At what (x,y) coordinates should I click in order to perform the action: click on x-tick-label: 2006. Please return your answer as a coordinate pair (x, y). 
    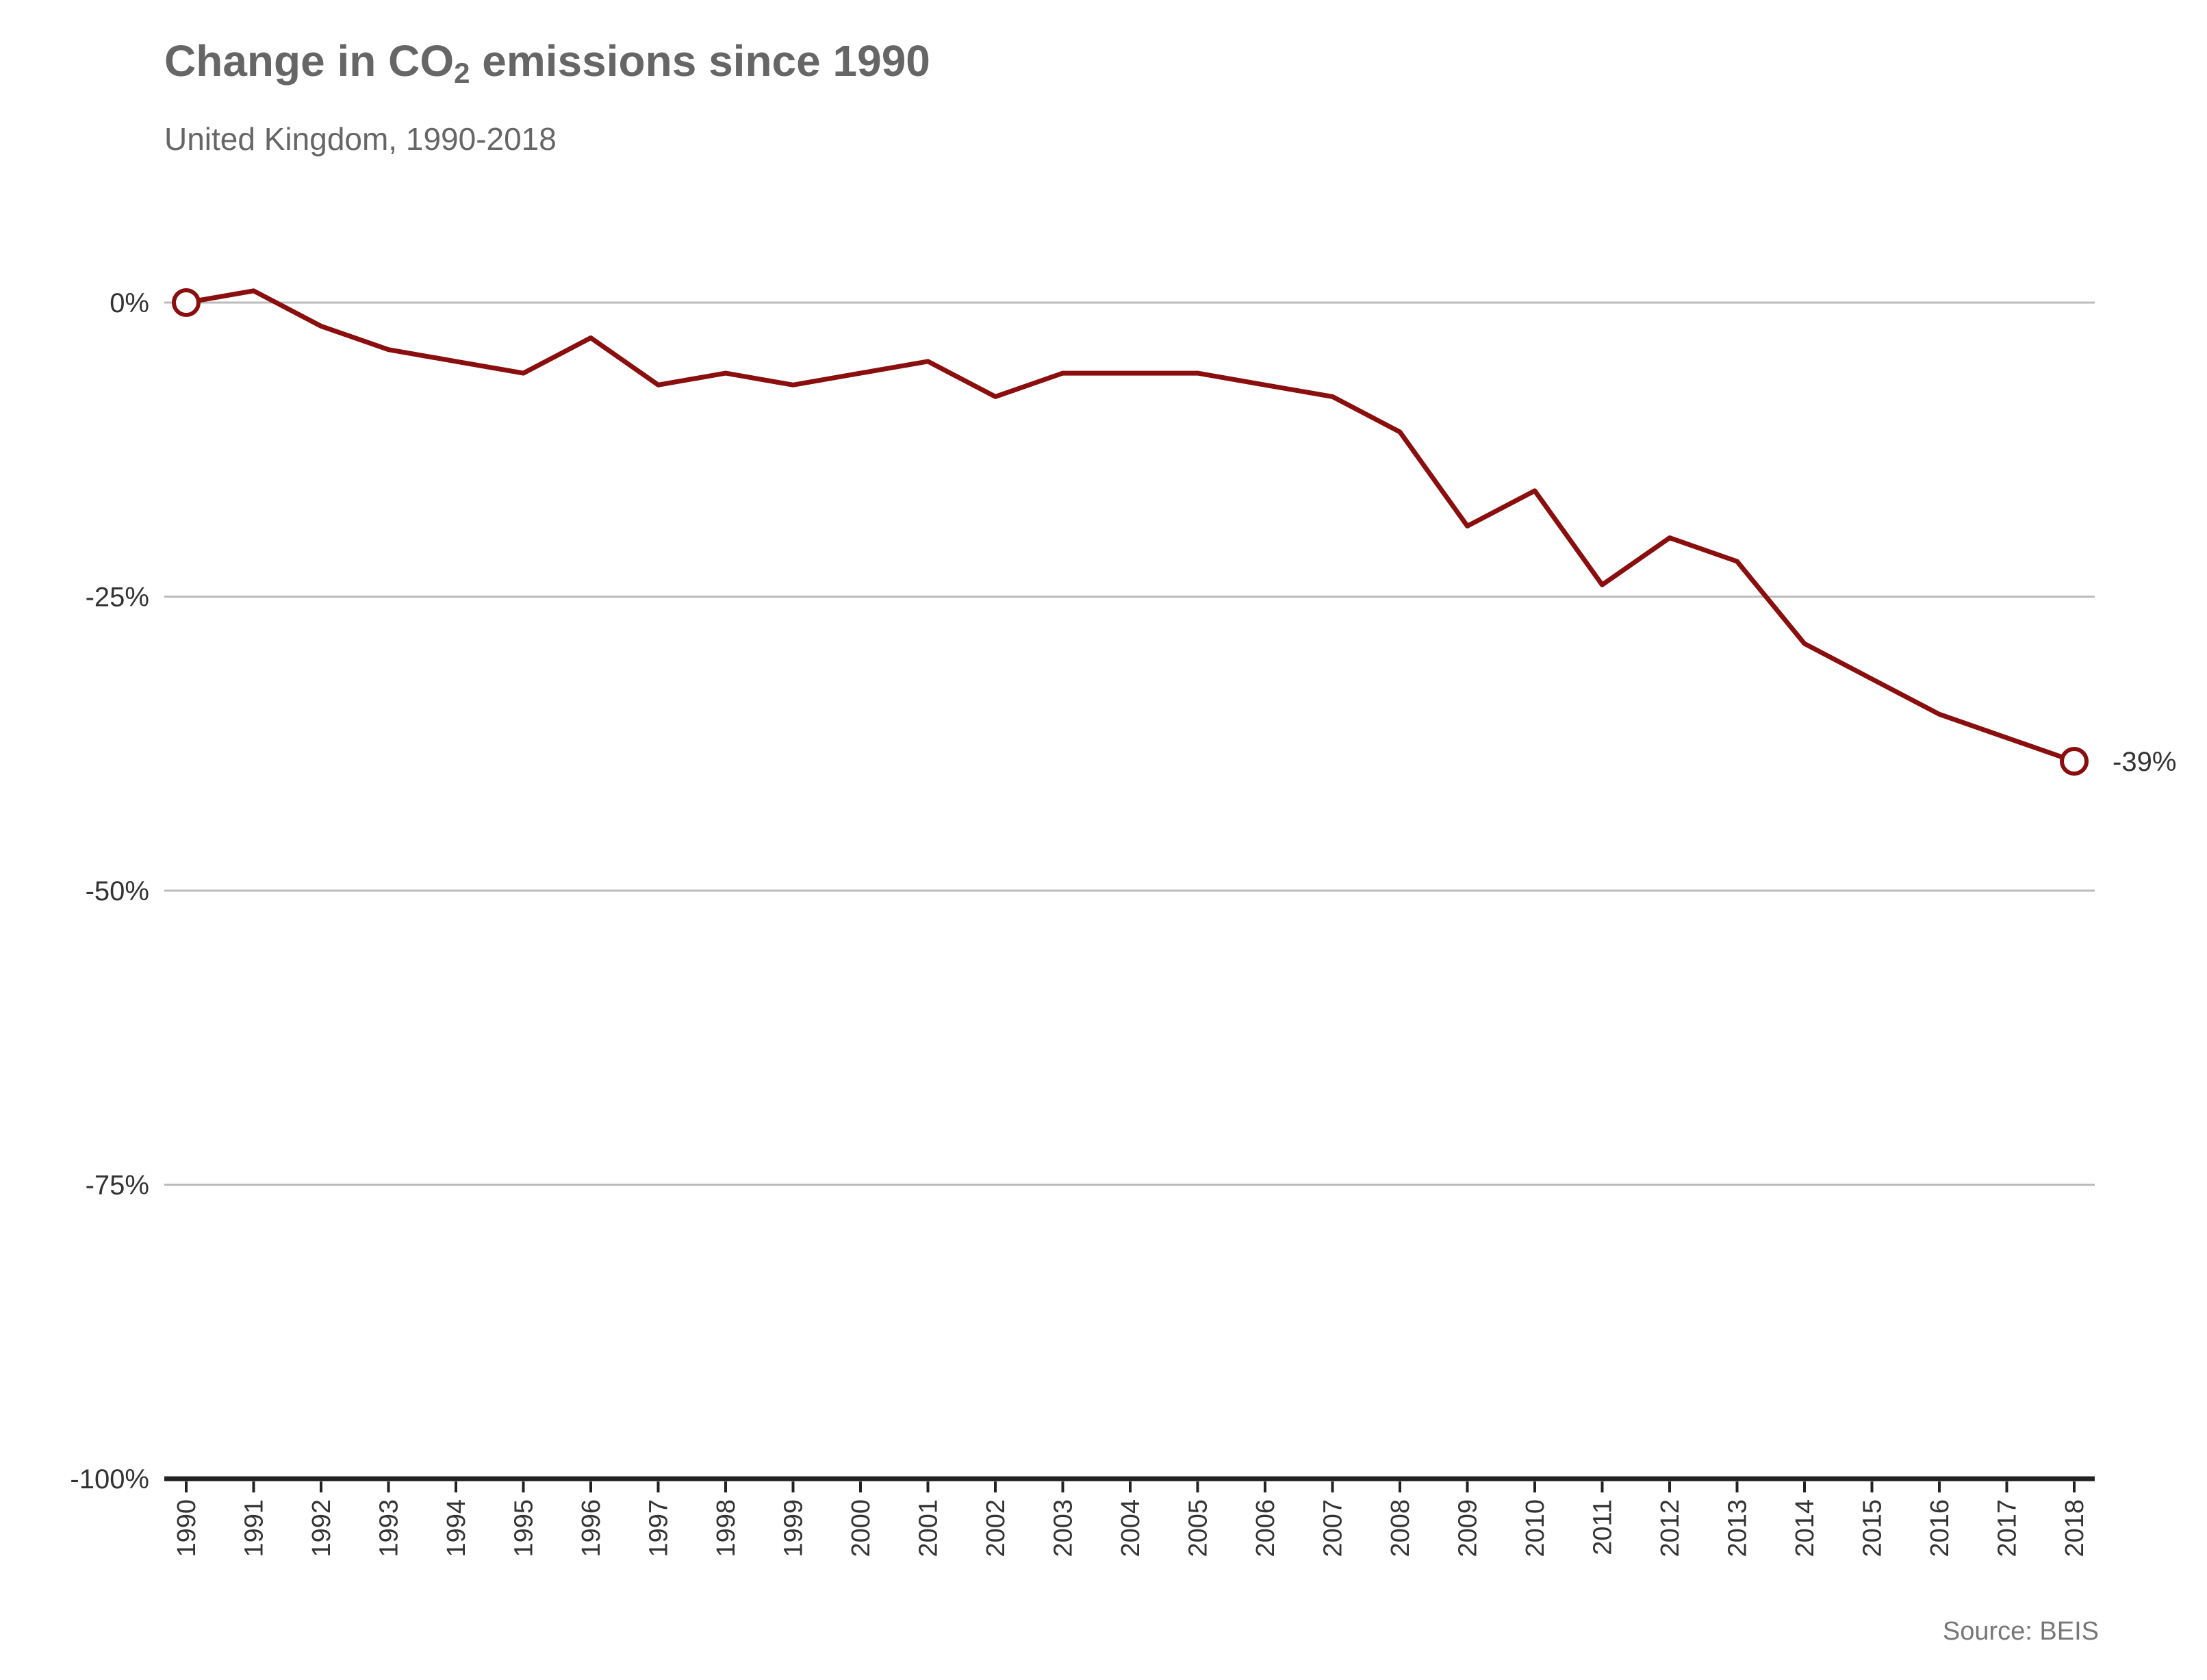
    Looking at the image, I should click on (1266, 1528).